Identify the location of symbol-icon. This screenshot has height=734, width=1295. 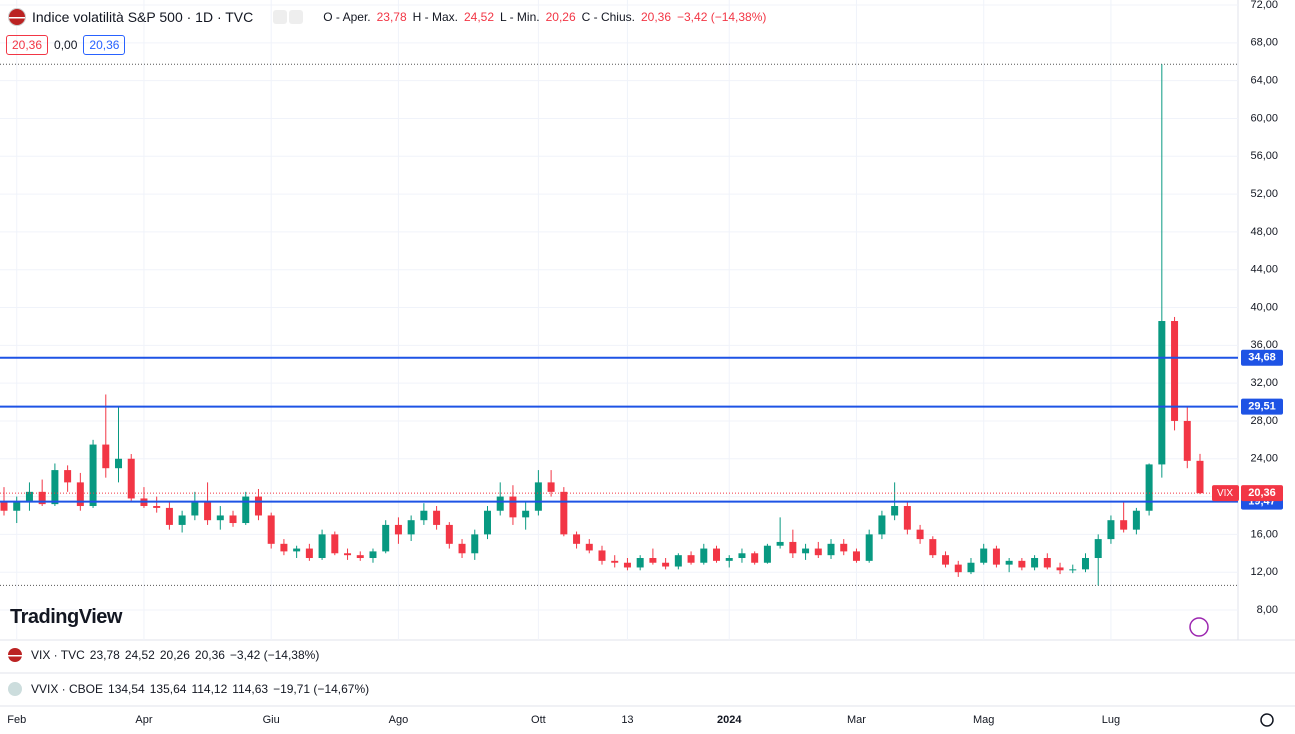
(15, 655).